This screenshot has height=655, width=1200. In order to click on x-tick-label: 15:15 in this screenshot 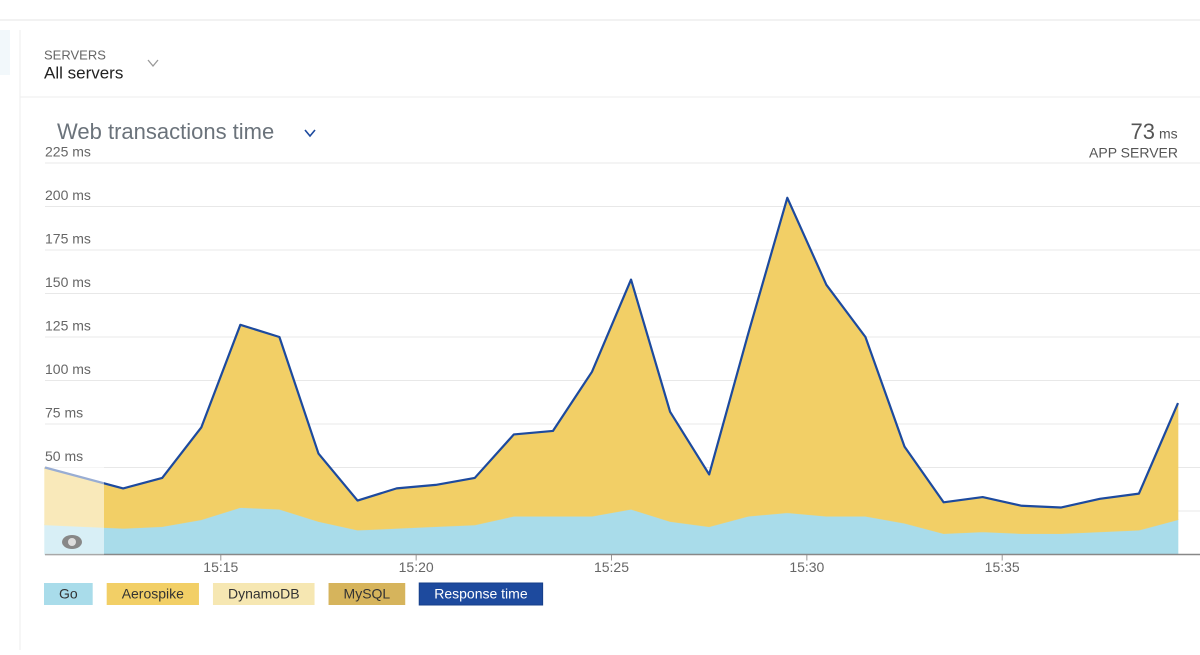, I will do `click(220, 567)`.